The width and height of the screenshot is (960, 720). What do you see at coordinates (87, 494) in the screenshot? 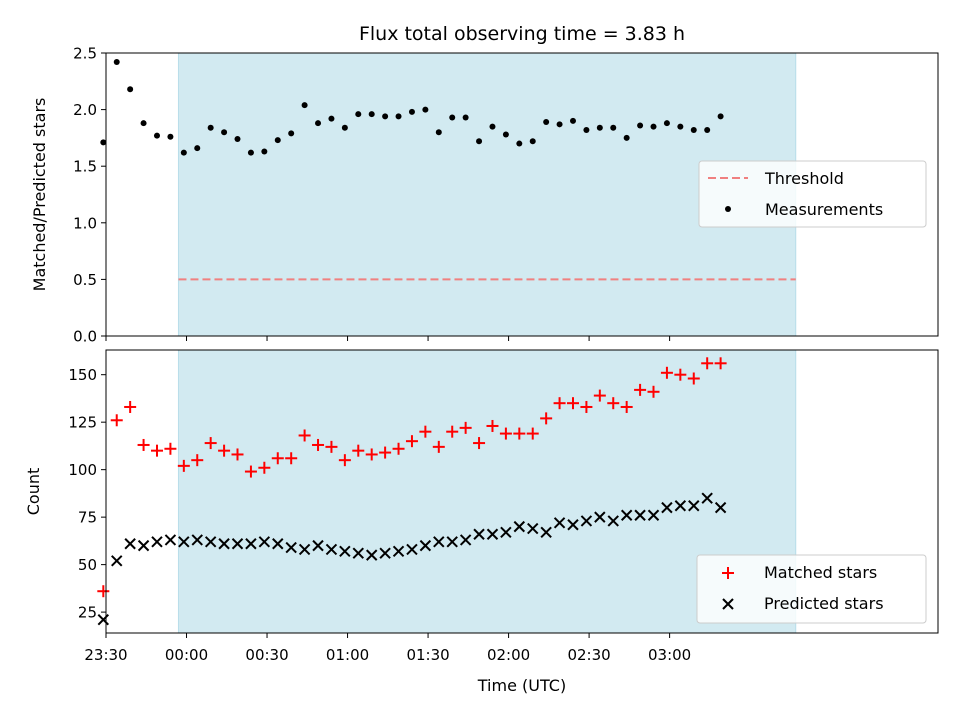
I see `bottom-y-ticks: 25 50 75 100 125 150` at bounding box center [87, 494].